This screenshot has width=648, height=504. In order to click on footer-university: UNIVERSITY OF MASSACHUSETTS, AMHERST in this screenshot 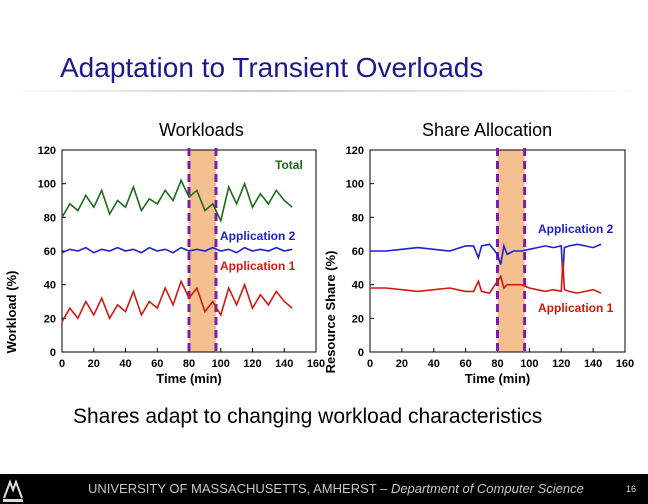, I will do `click(232, 488)`.